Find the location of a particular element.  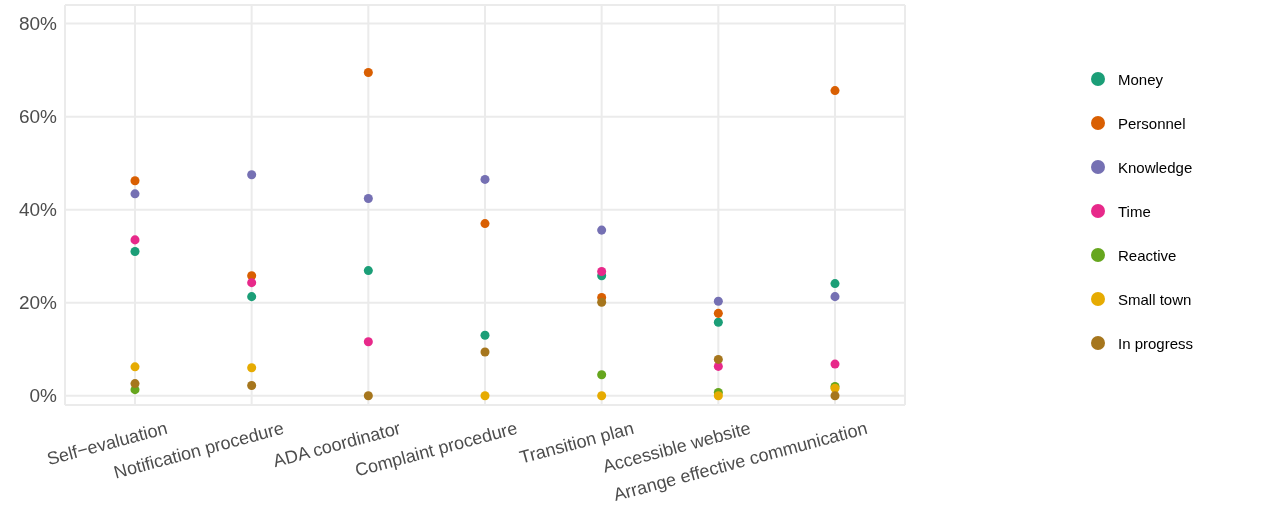

y-tick-label: 20% is located at coordinates (38, 303).